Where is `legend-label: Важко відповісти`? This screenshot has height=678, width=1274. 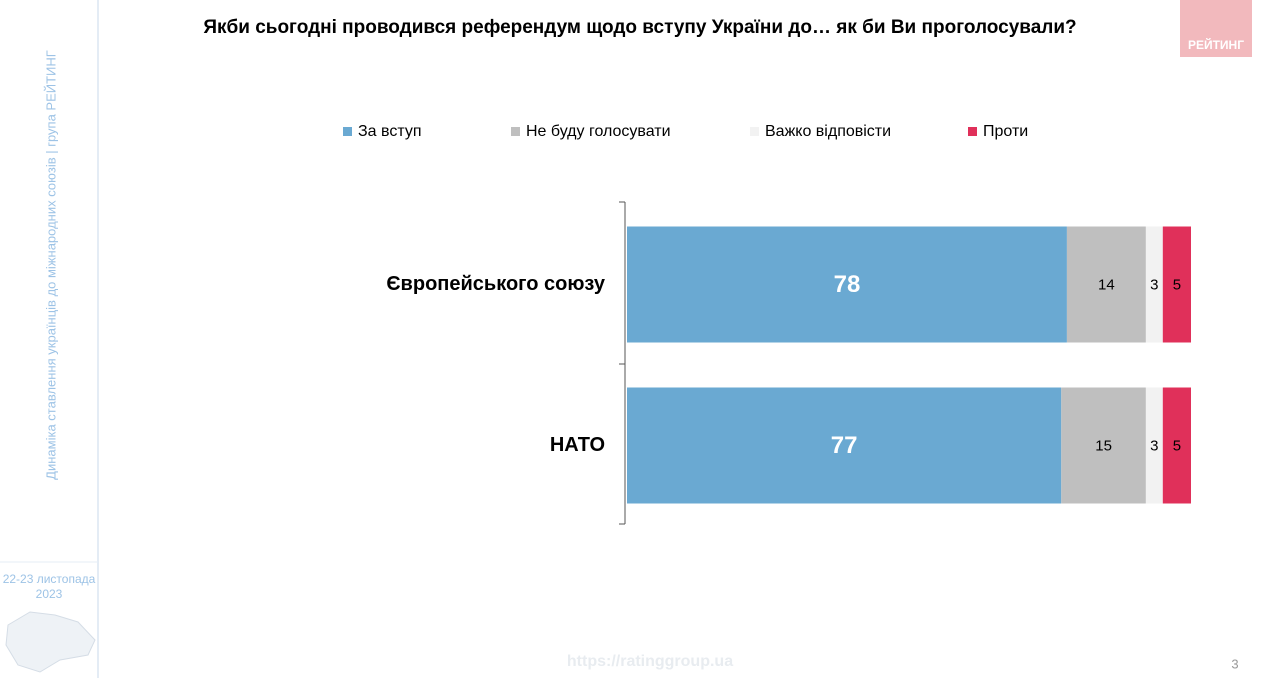 legend-label: Важко відповісти is located at coordinates (828, 131).